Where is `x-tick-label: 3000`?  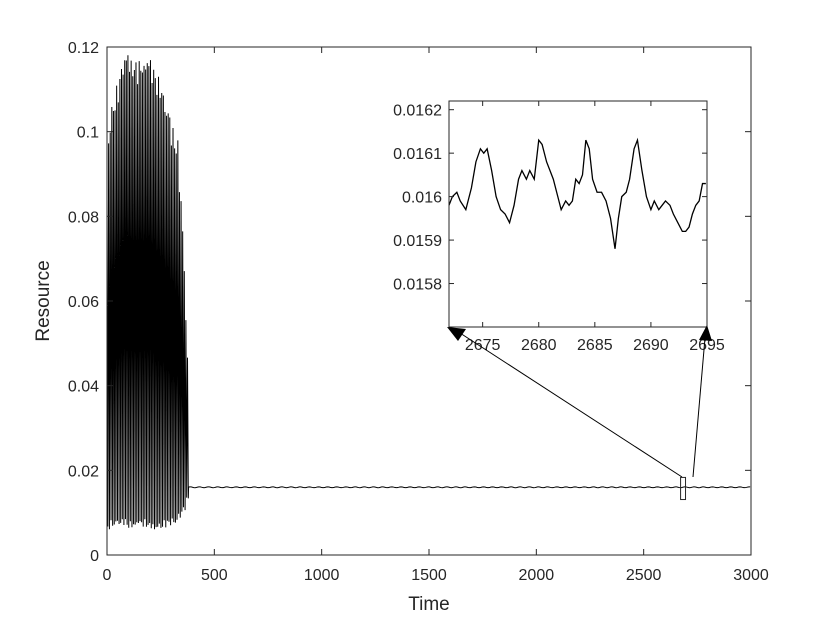
x-tick-label: 3000 is located at coordinates (751, 575).